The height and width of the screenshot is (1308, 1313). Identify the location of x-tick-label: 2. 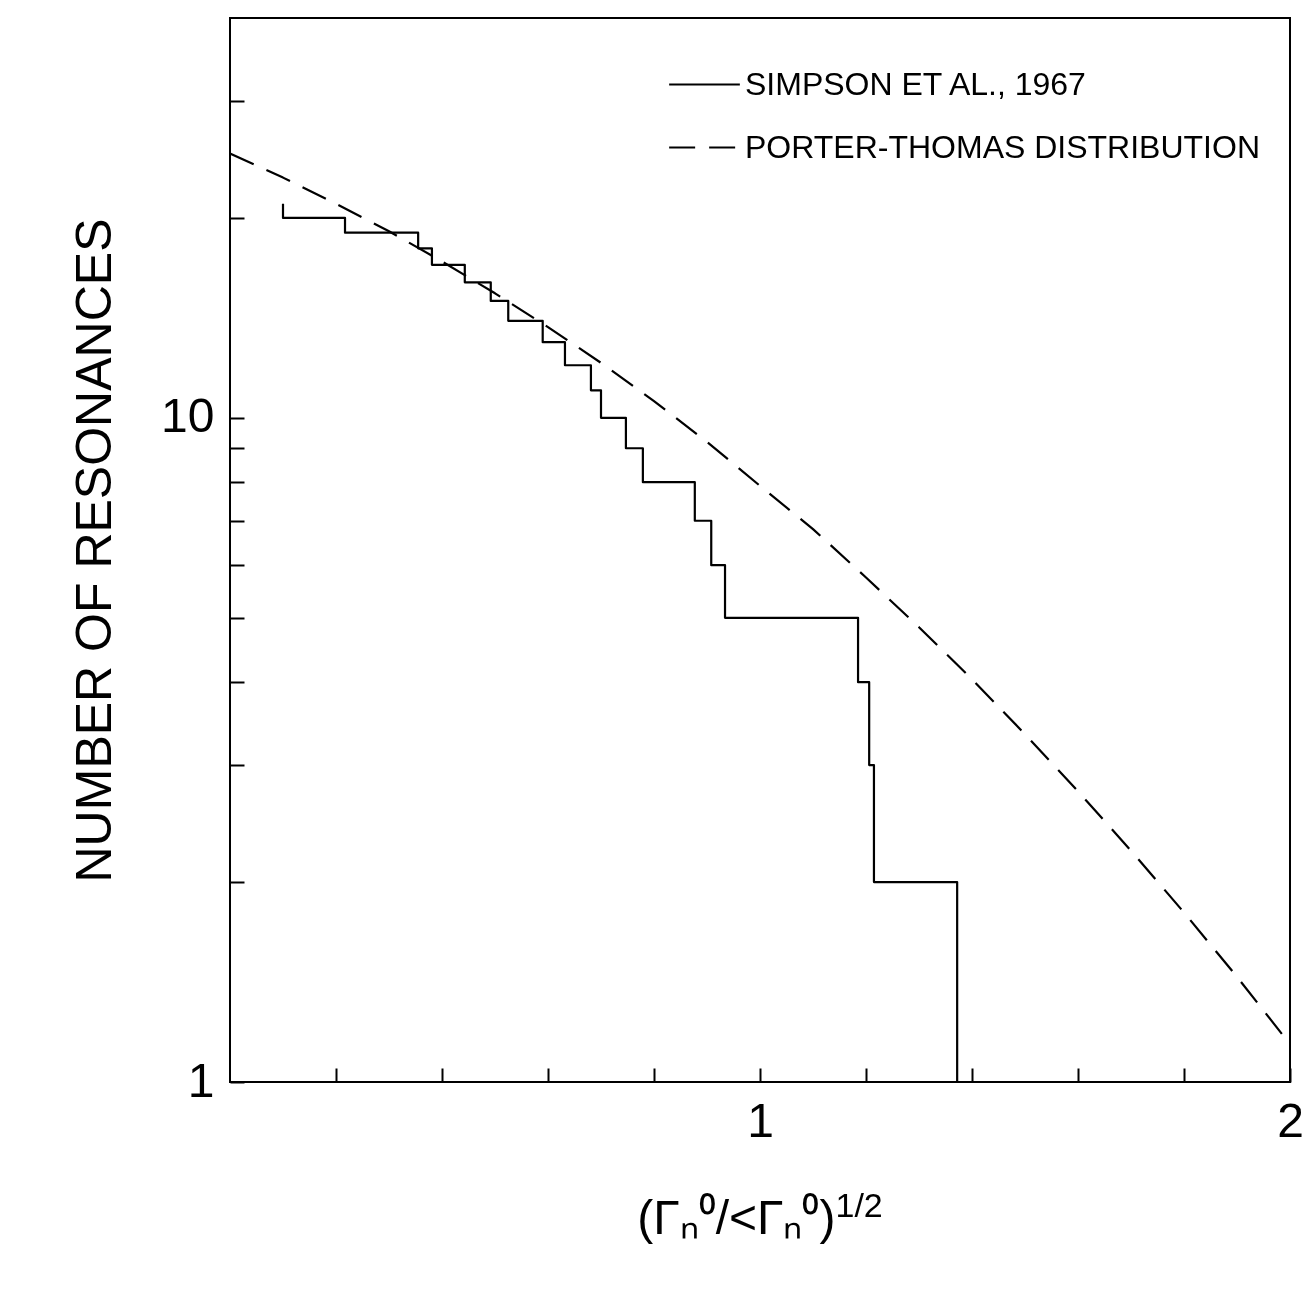
(1290, 1120).